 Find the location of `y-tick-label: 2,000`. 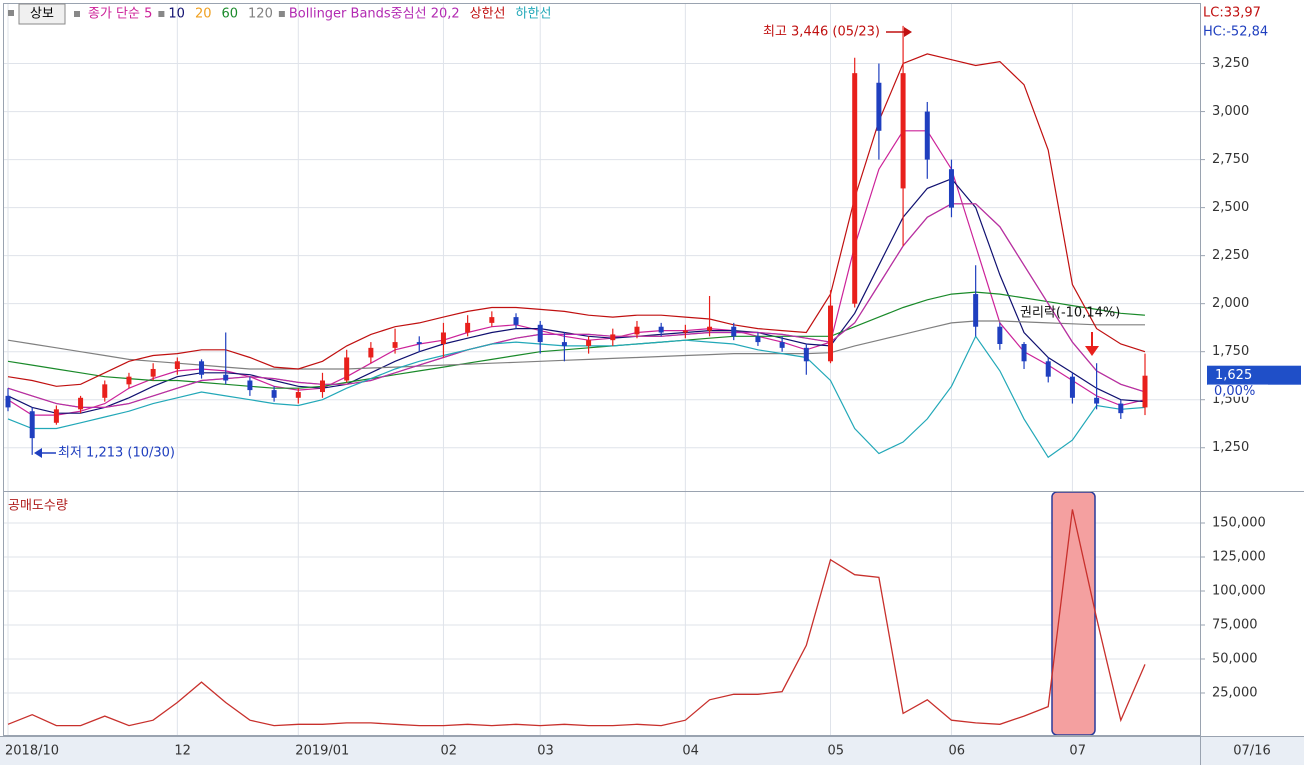

y-tick-label: 2,000 is located at coordinates (1230, 303).